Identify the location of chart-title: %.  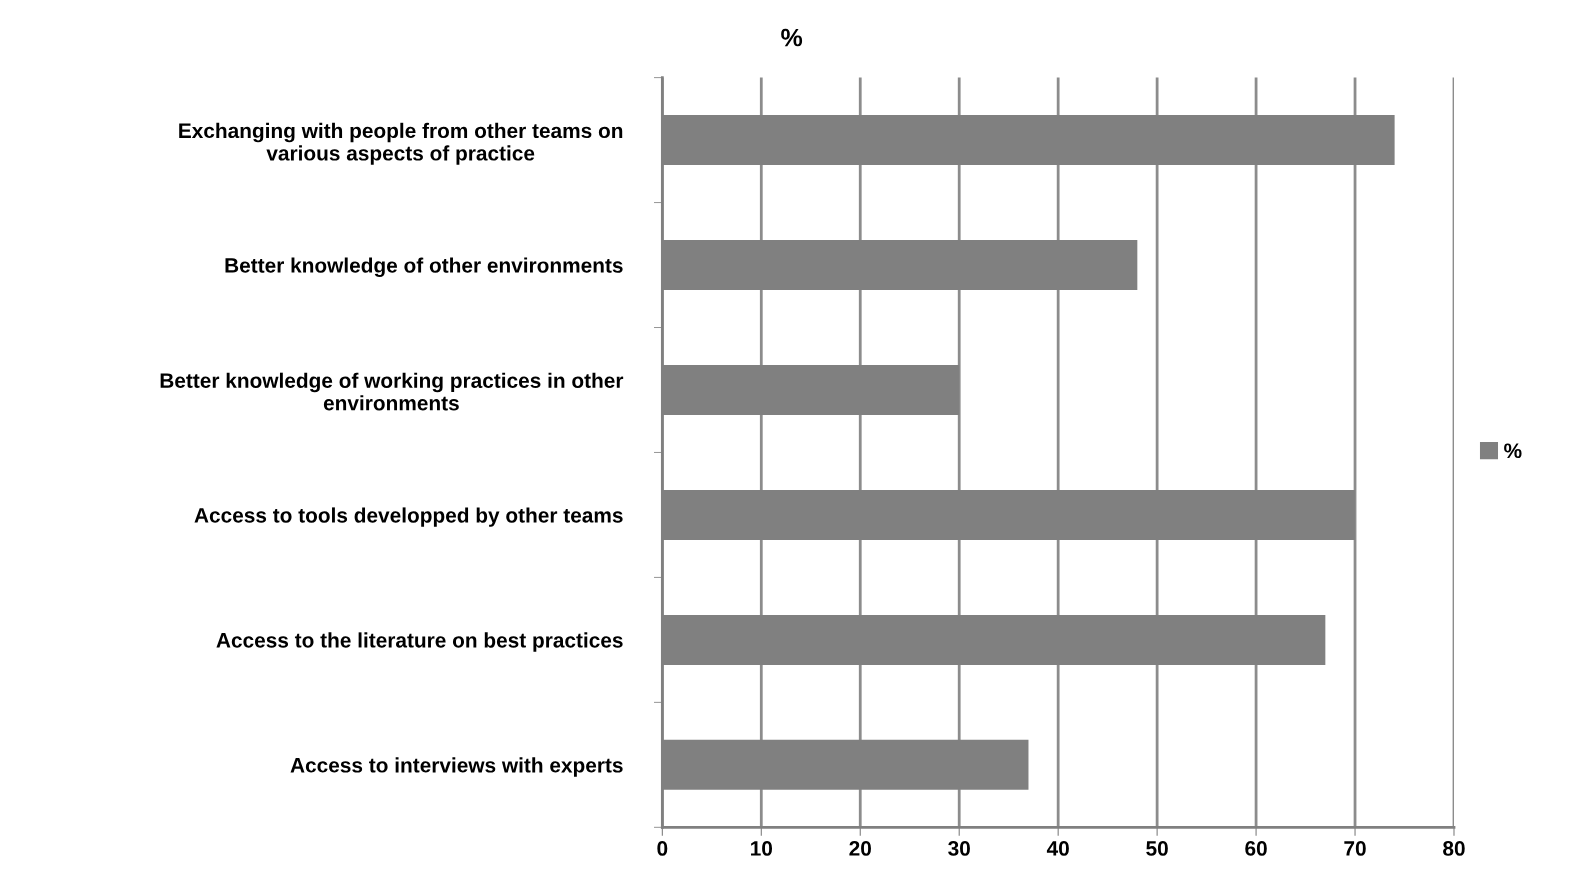
(792, 37).